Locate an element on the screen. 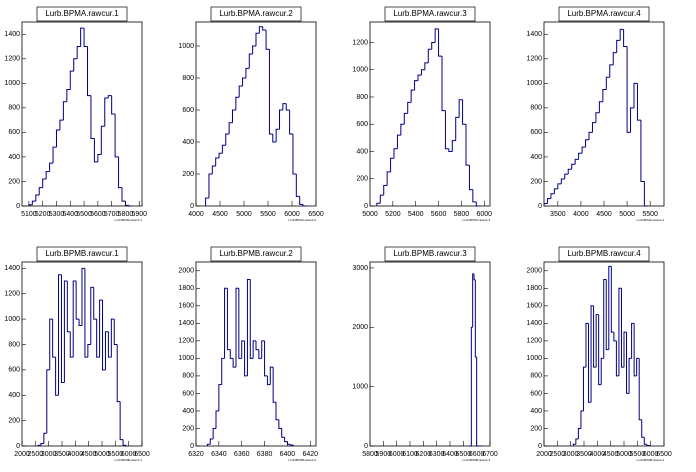 The height and width of the screenshot is (472, 696). x-axis-title: Lurb.BPMA.rawcur.4 is located at coordinates (650, 220).